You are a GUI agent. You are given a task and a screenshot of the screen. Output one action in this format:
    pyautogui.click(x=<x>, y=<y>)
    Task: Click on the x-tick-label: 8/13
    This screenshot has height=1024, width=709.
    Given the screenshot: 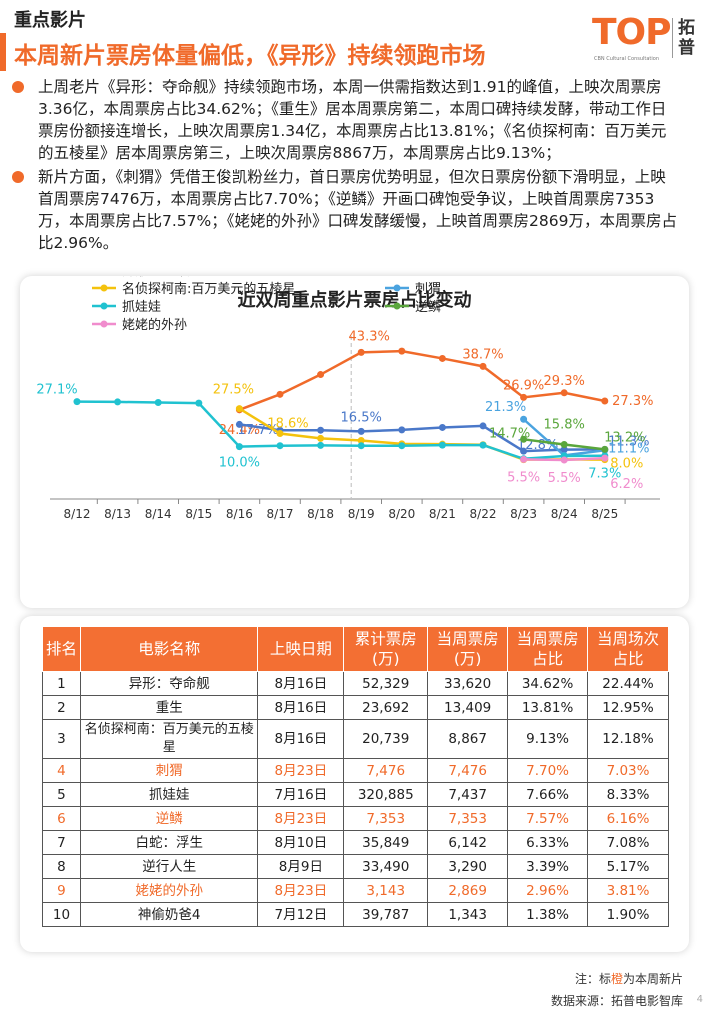 What is the action you would take?
    pyautogui.click(x=117, y=514)
    